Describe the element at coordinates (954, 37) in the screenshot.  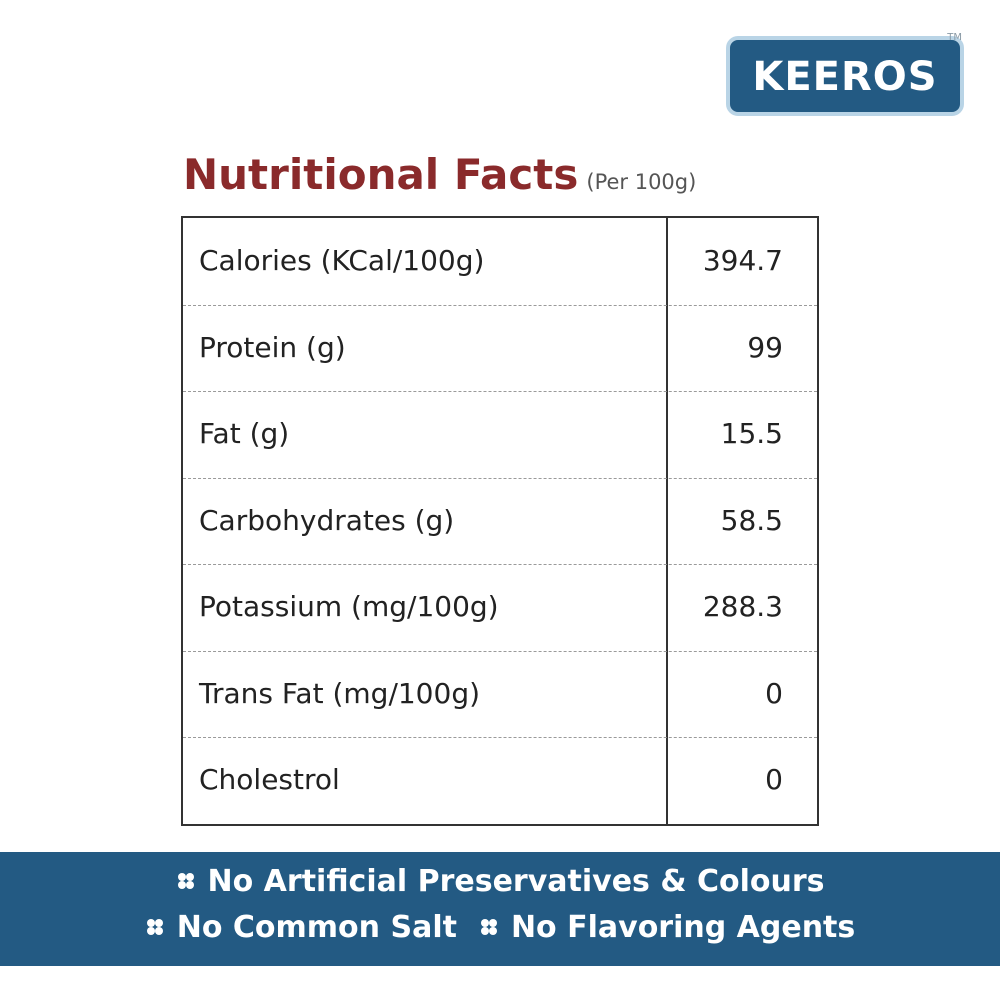
I see `trademark: TM` at that location.